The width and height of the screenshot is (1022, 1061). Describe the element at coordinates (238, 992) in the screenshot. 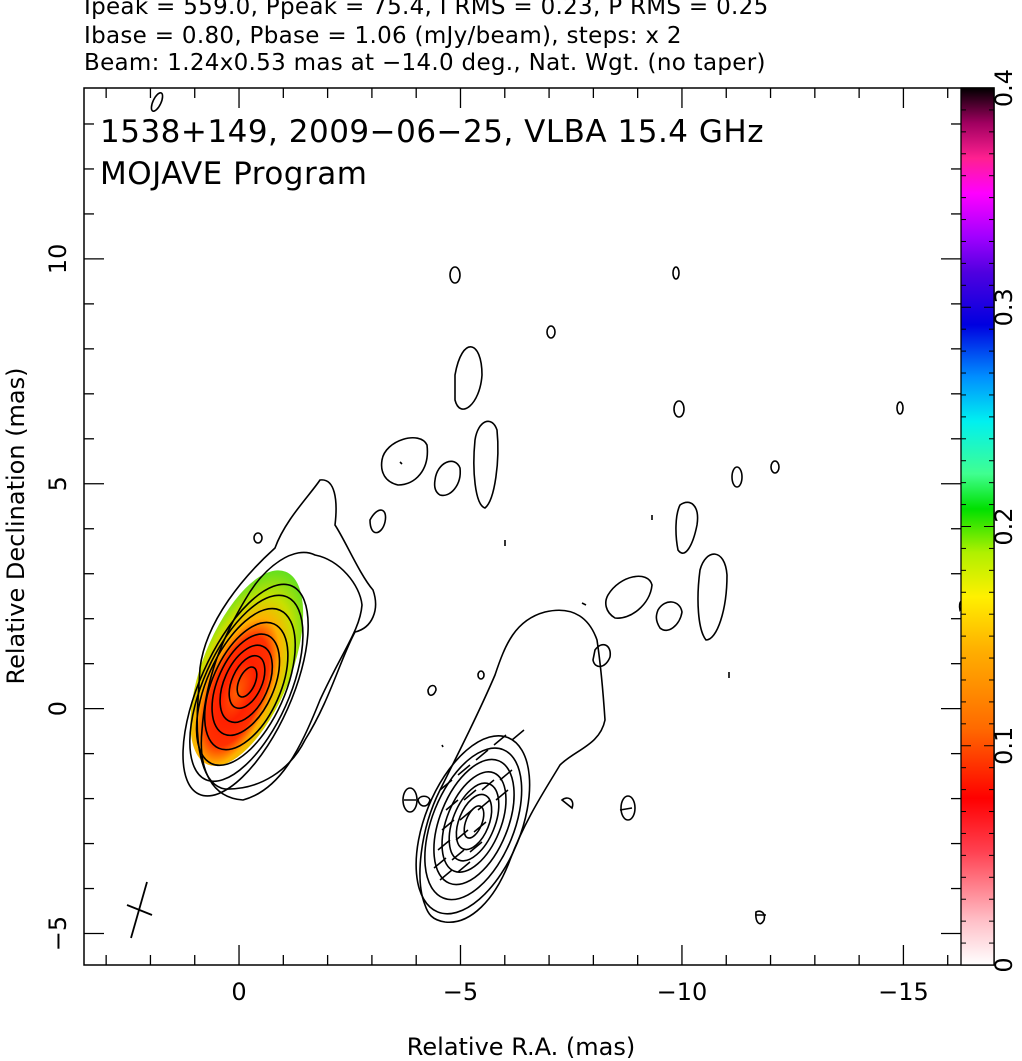

I see `x-tick-label: 0` at that location.